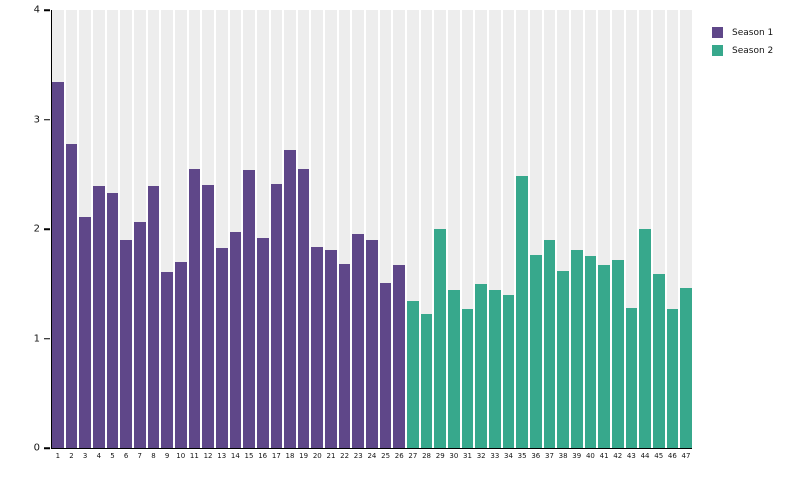 Image resolution: width=794 pixels, height=500 pixels. What do you see at coordinates (618, 456) in the screenshot?
I see `x-tick-label: 42` at bounding box center [618, 456].